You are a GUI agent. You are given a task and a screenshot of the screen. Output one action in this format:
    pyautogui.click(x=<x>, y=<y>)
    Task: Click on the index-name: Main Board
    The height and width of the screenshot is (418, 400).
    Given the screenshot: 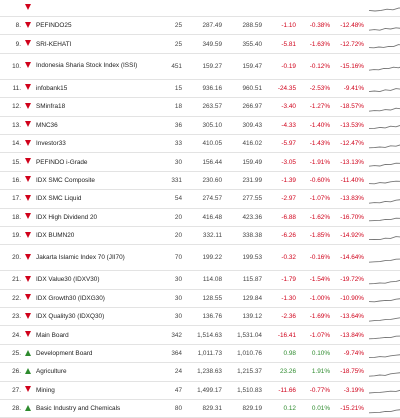 What is the action you would take?
    pyautogui.click(x=95, y=335)
    